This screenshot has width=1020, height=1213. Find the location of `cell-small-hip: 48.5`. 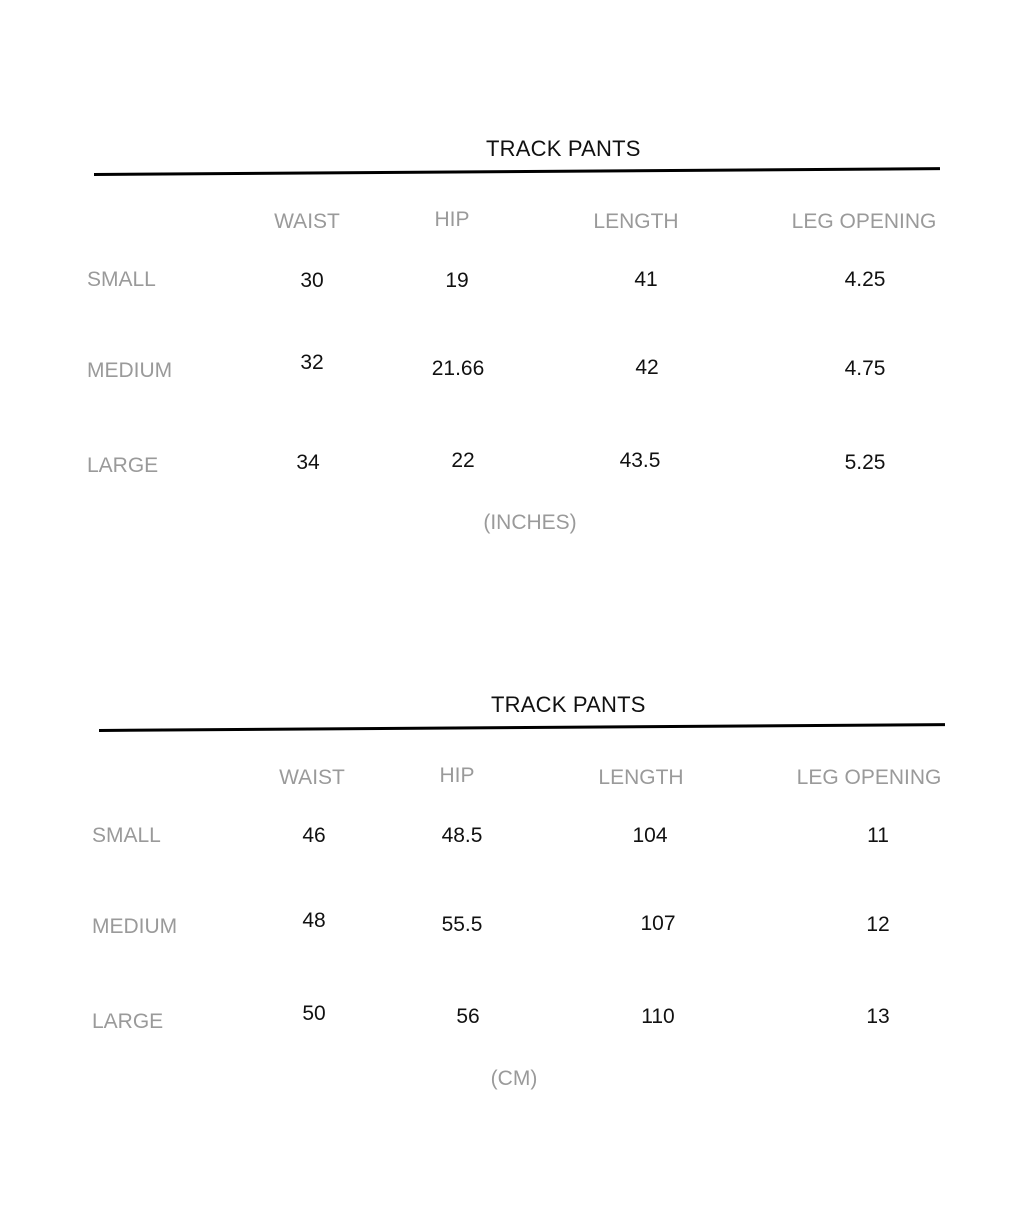

cell-small-hip: 48.5 is located at coordinates (462, 835).